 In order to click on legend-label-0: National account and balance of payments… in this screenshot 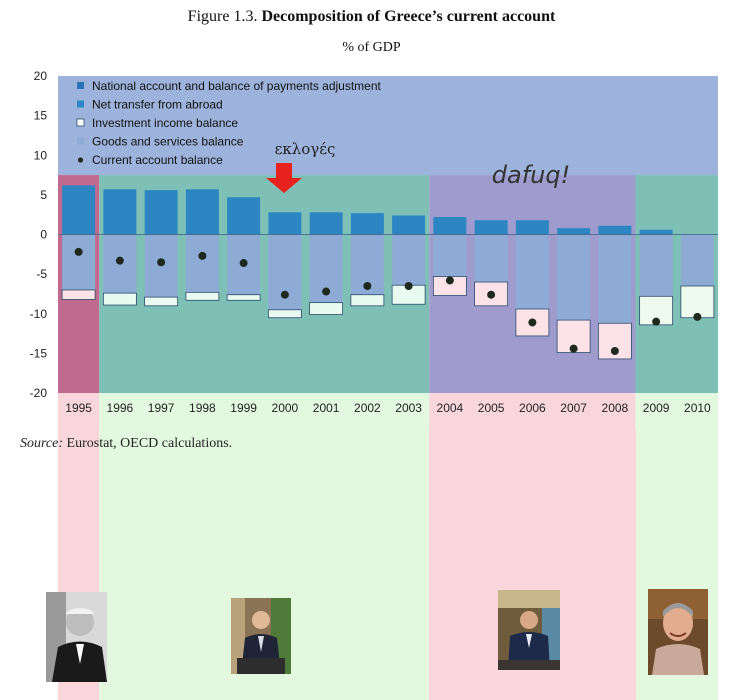, I will do `click(237, 86)`.